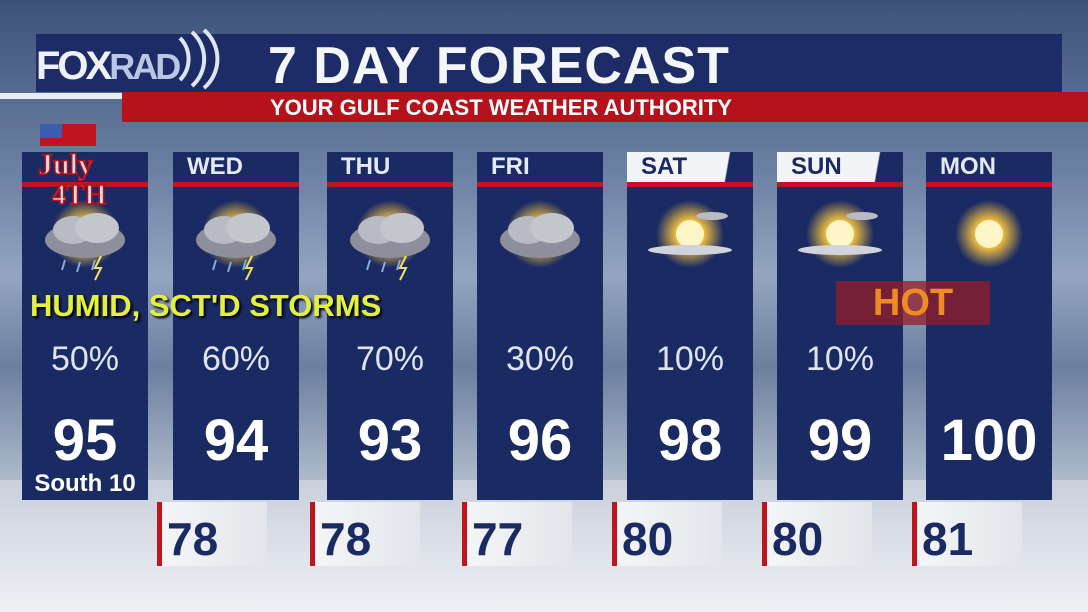 This screenshot has width=1088, height=612. I want to click on precip-chance: 30%, so click(540, 359).